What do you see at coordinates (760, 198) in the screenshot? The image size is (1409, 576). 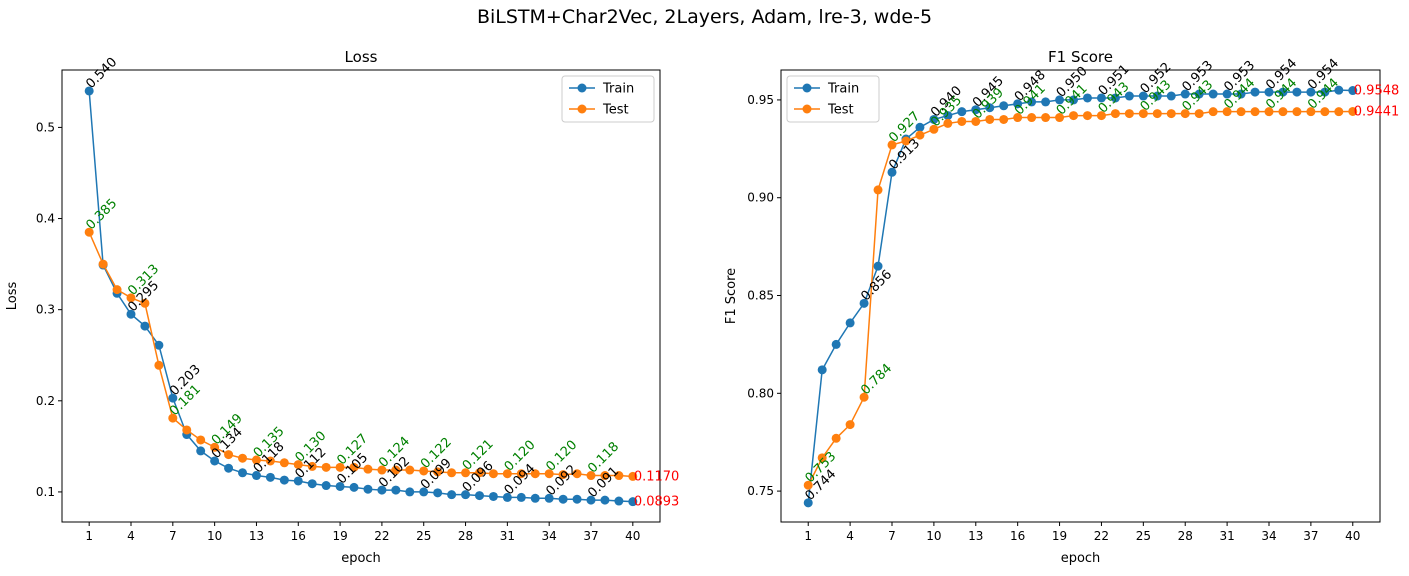 I see `y-tick-label: 0.90` at bounding box center [760, 198].